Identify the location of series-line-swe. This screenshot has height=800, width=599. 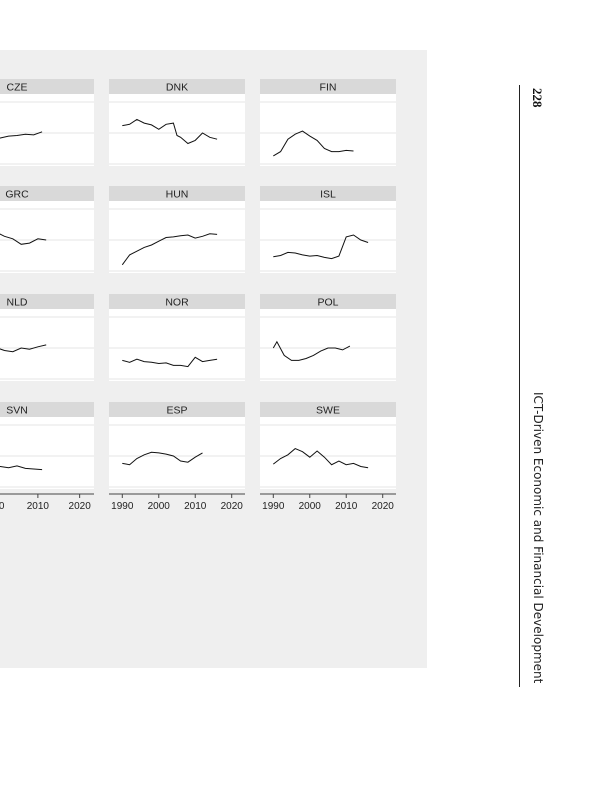
(320, 458).